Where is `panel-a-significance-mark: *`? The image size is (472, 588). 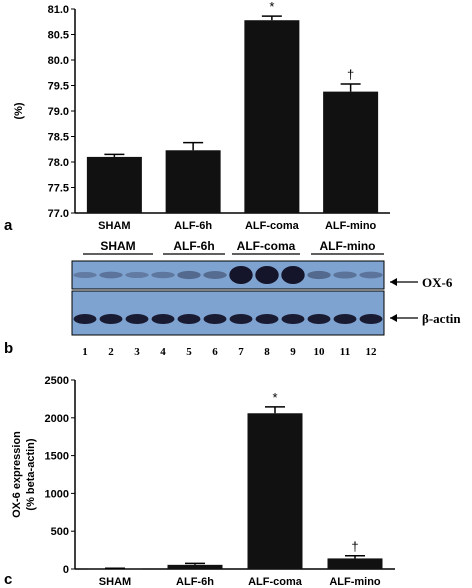
panel-a-significance-mark: * is located at coordinates (271, 7).